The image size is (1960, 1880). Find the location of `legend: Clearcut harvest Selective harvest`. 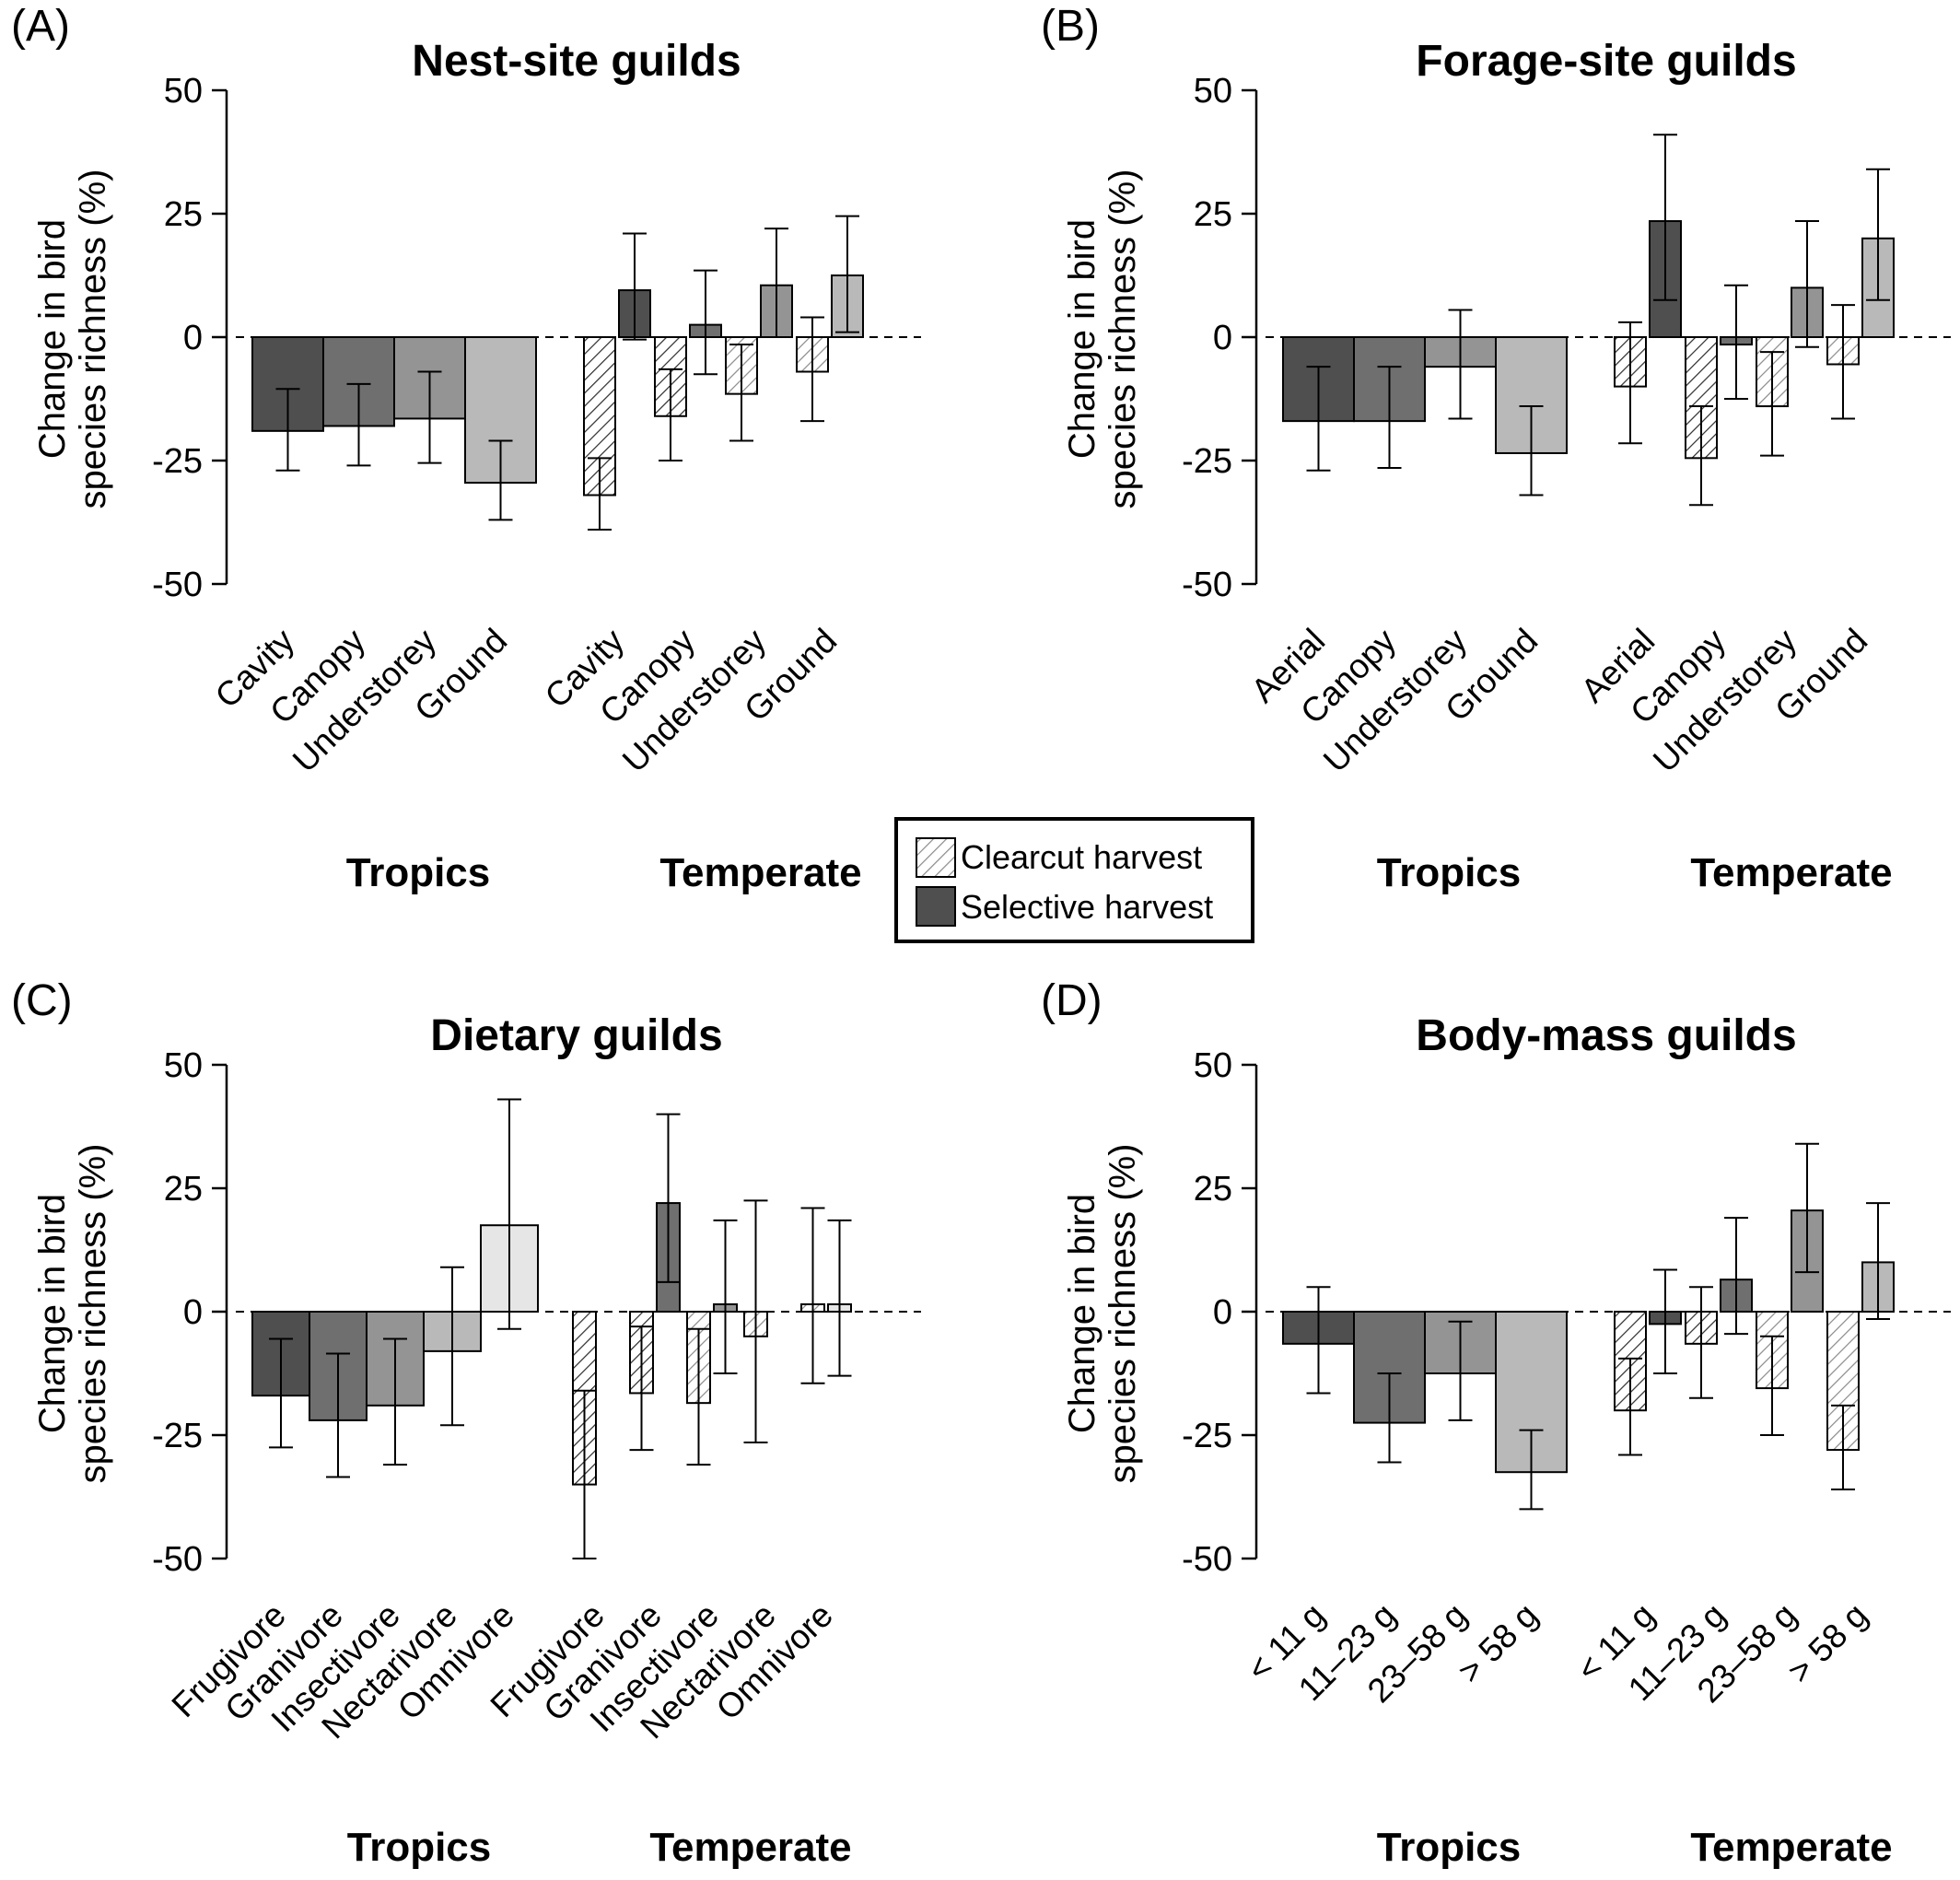

legend: Clearcut harvest Selective harvest is located at coordinates (1074, 880).